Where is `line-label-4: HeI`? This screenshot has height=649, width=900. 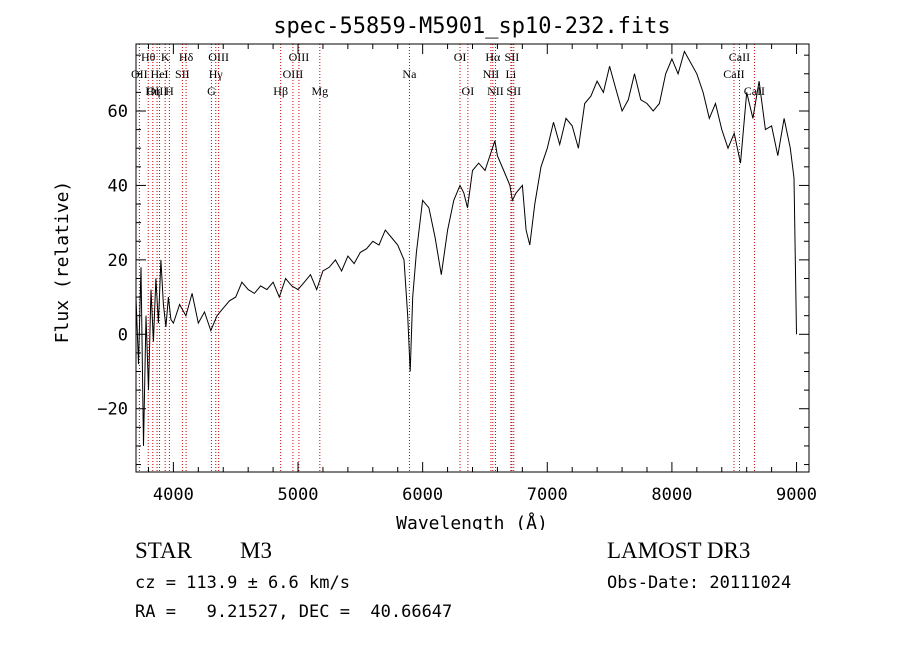 line-label-4: HeI is located at coordinates (160, 74).